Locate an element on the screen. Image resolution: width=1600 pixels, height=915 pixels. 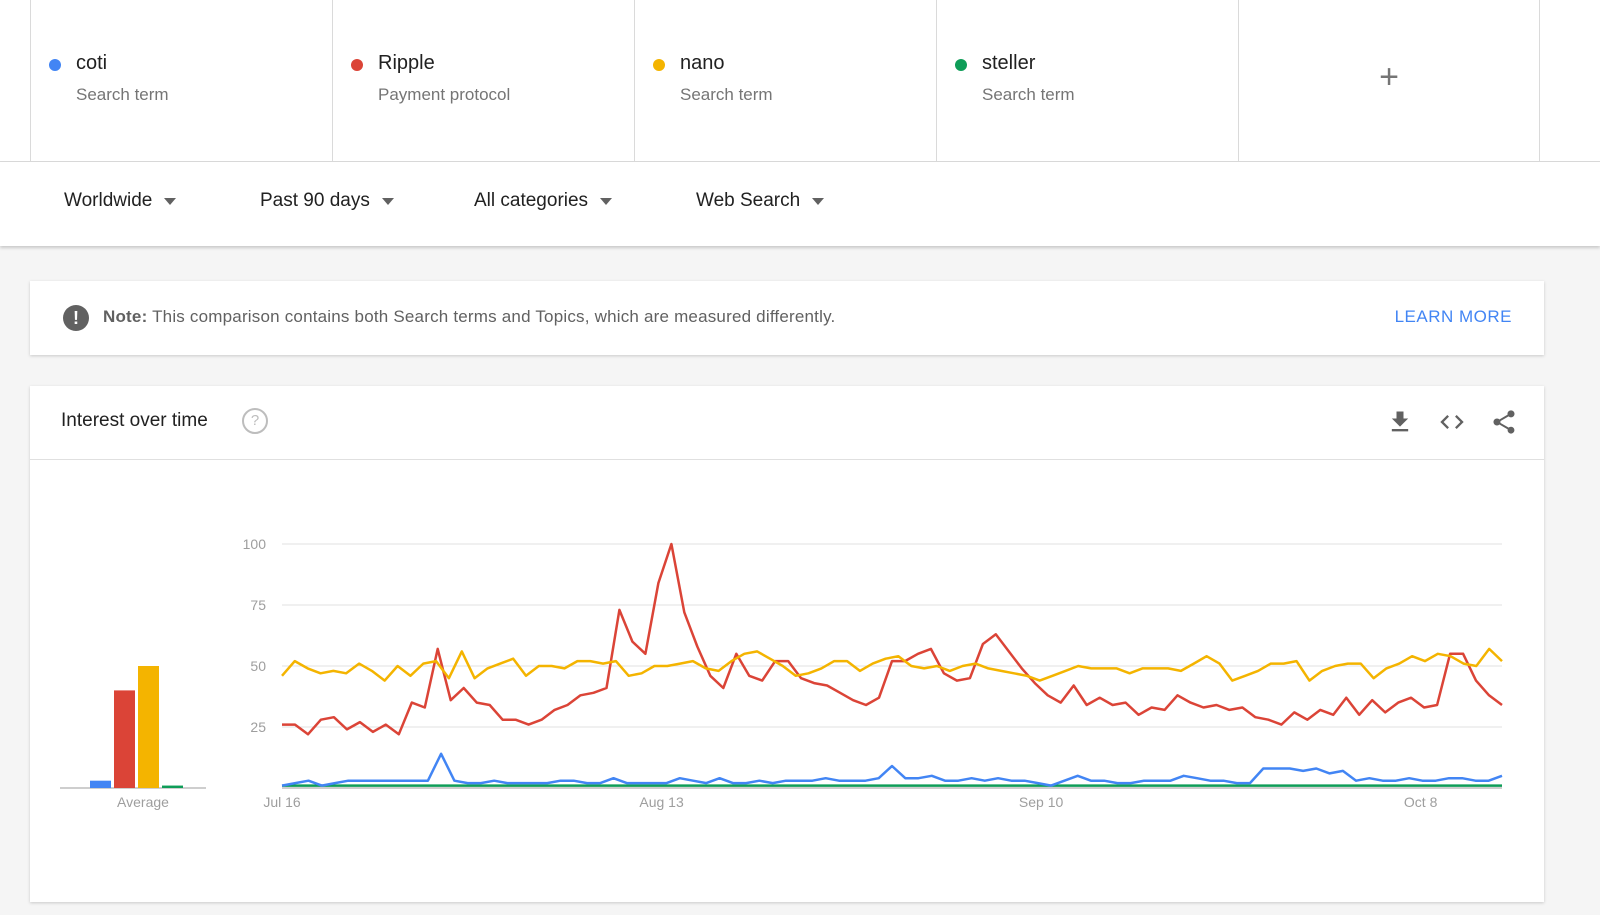
learn-more-link: LEARN MORE is located at coordinates (1453, 316).